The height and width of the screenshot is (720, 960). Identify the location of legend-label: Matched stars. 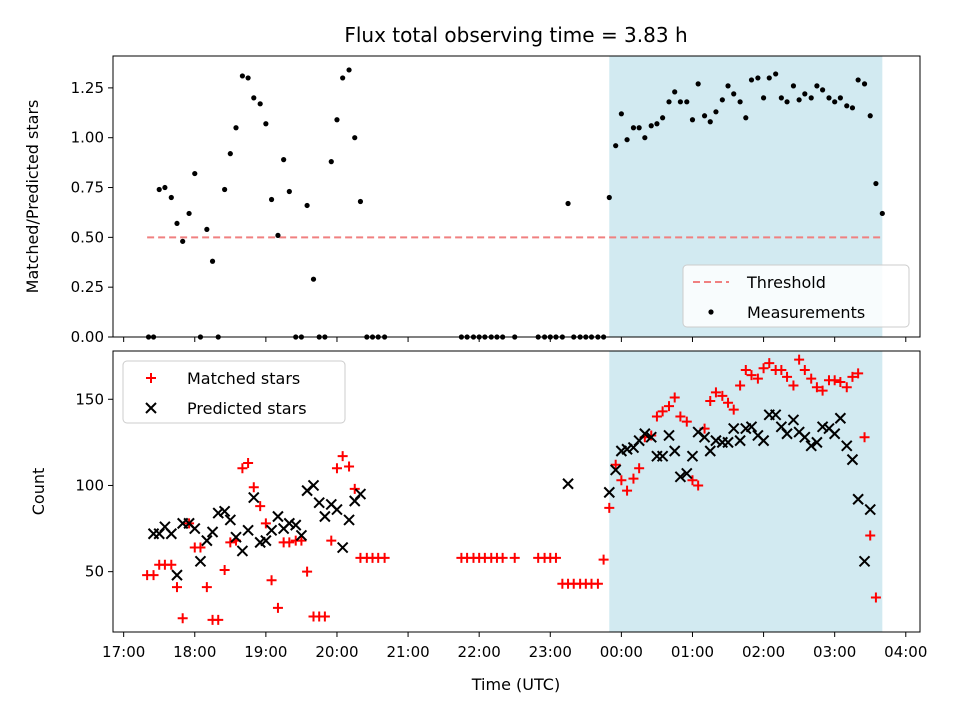
(243, 378).